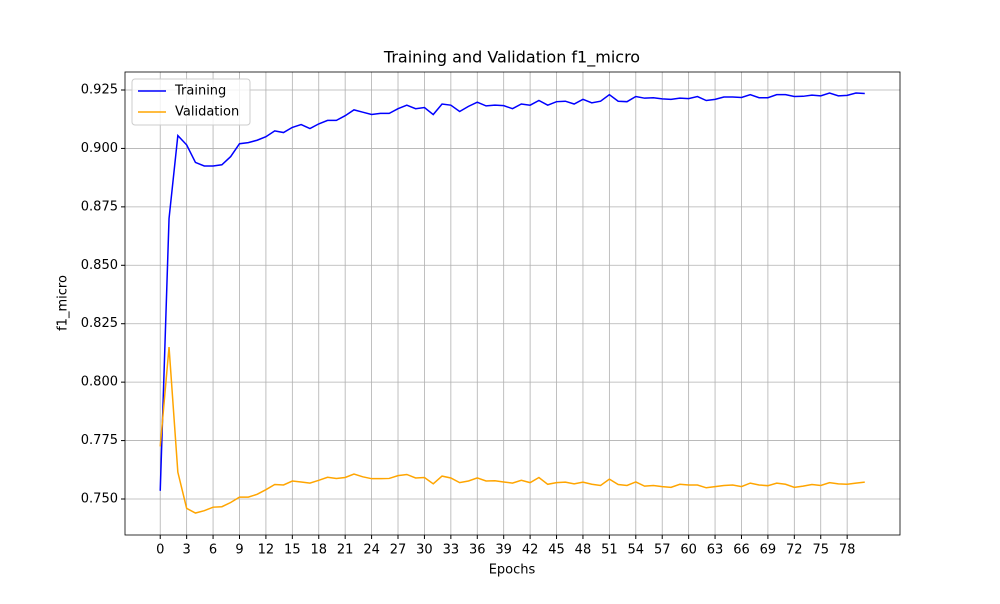 The width and height of the screenshot is (1000, 604). Describe the element at coordinates (63, 303) in the screenshot. I see `y-axis-label: f1_micro` at that location.